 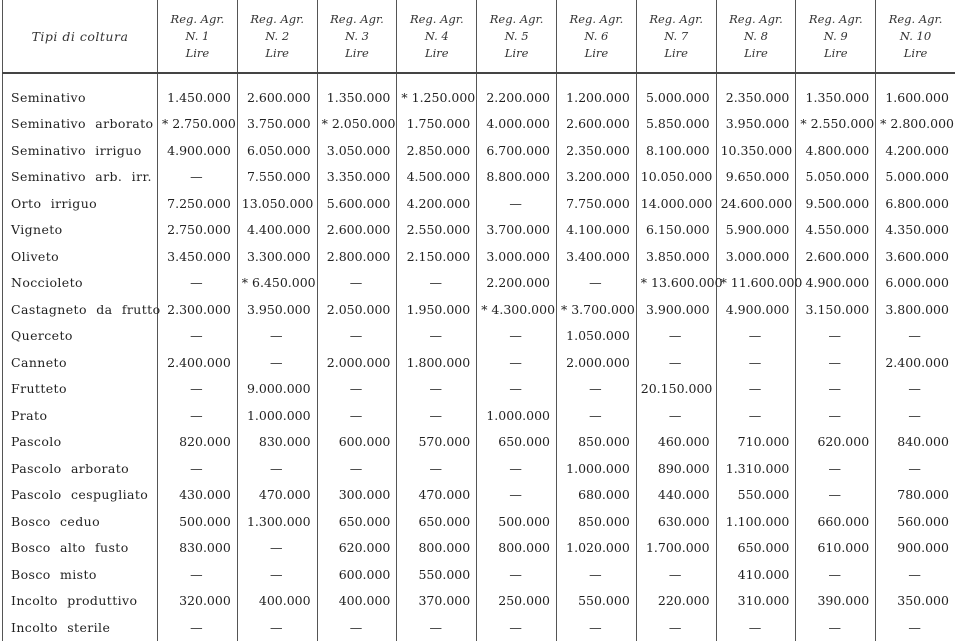 I want to click on crop-type-label: Frutteto, so click(x=80, y=389).